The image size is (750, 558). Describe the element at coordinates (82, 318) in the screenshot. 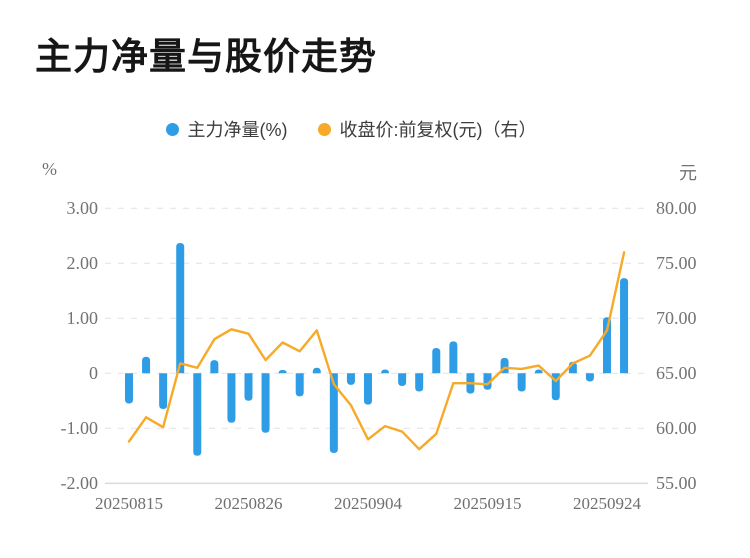

I see `y-axis-label-left: 1.00` at that location.